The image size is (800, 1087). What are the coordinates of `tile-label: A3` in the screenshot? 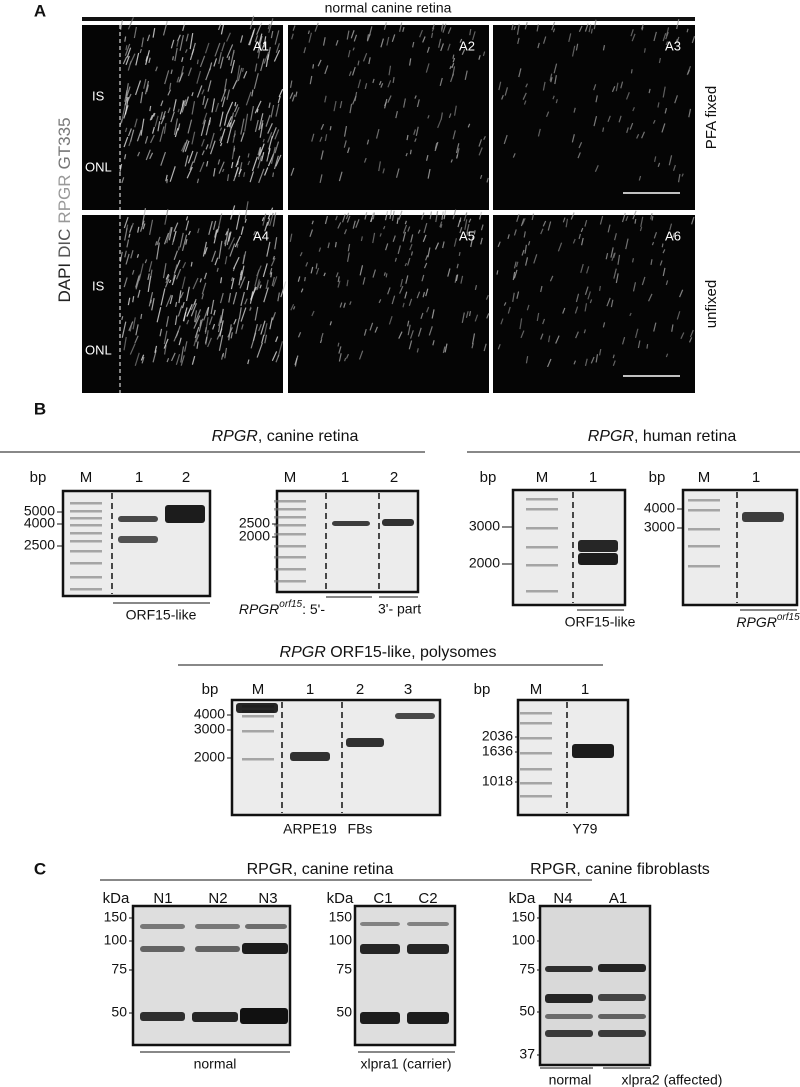 It's located at (673, 45).